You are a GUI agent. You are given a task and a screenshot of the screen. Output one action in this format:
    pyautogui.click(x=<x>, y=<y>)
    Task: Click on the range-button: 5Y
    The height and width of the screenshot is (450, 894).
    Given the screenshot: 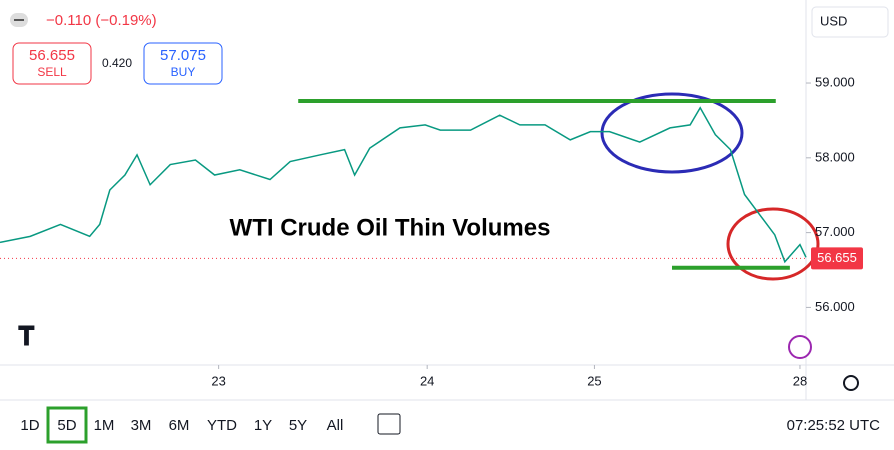 What is the action you would take?
    pyautogui.click(x=298, y=425)
    